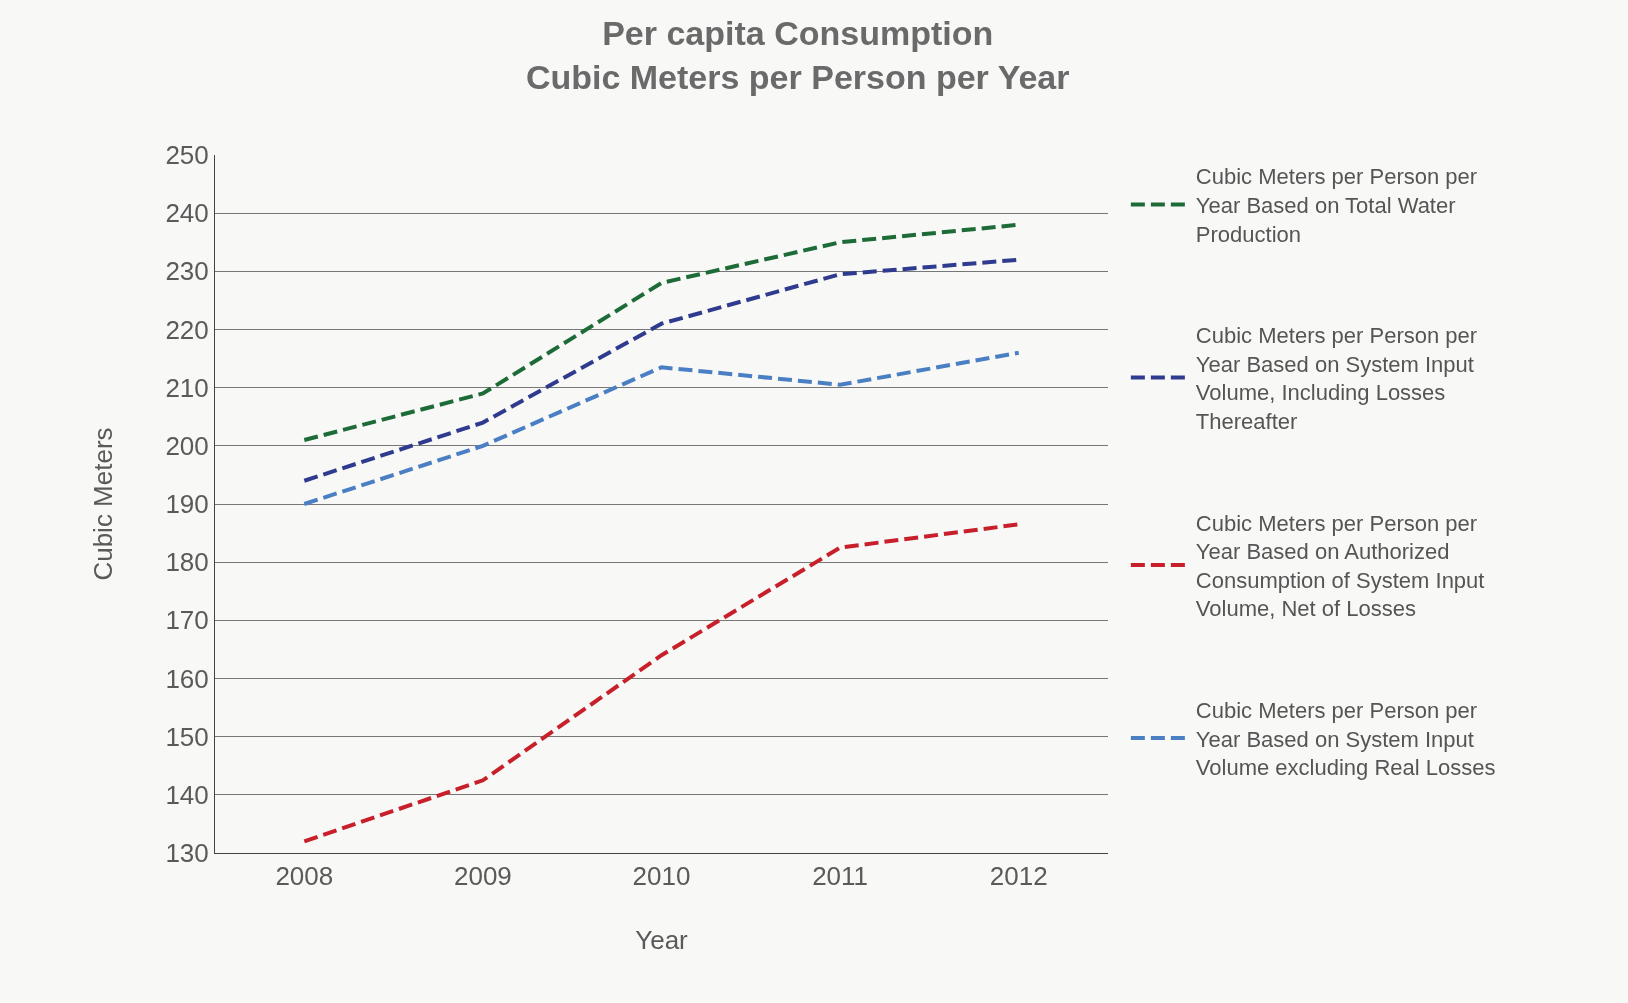 Image resolution: width=1628 pixels, height=1003 pixels. I want to click on y-tick-label: 170, so click(187, 620).